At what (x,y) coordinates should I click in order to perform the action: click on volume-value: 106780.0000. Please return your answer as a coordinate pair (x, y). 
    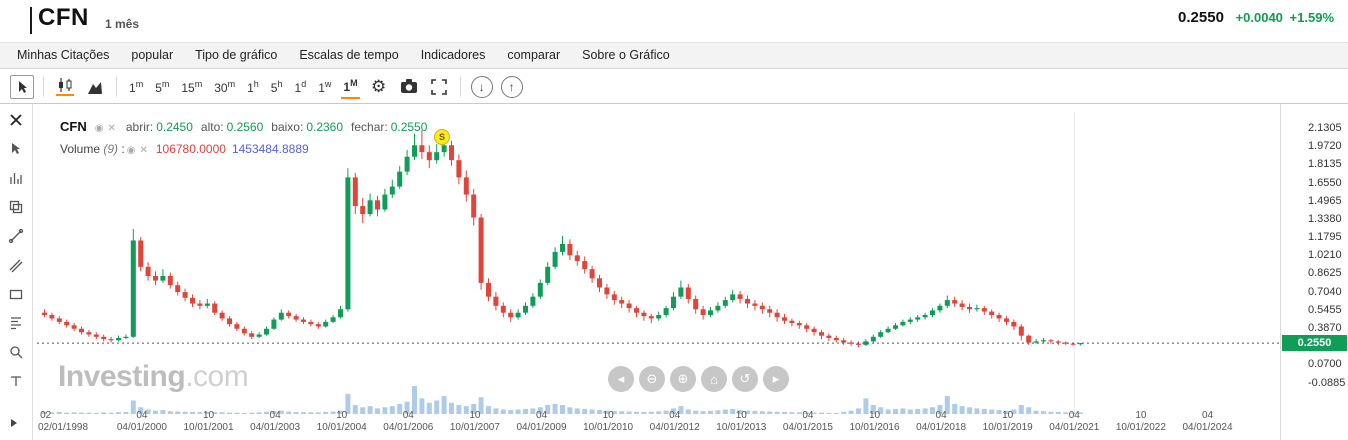
    Looking at the image, I should click on (190, 149).